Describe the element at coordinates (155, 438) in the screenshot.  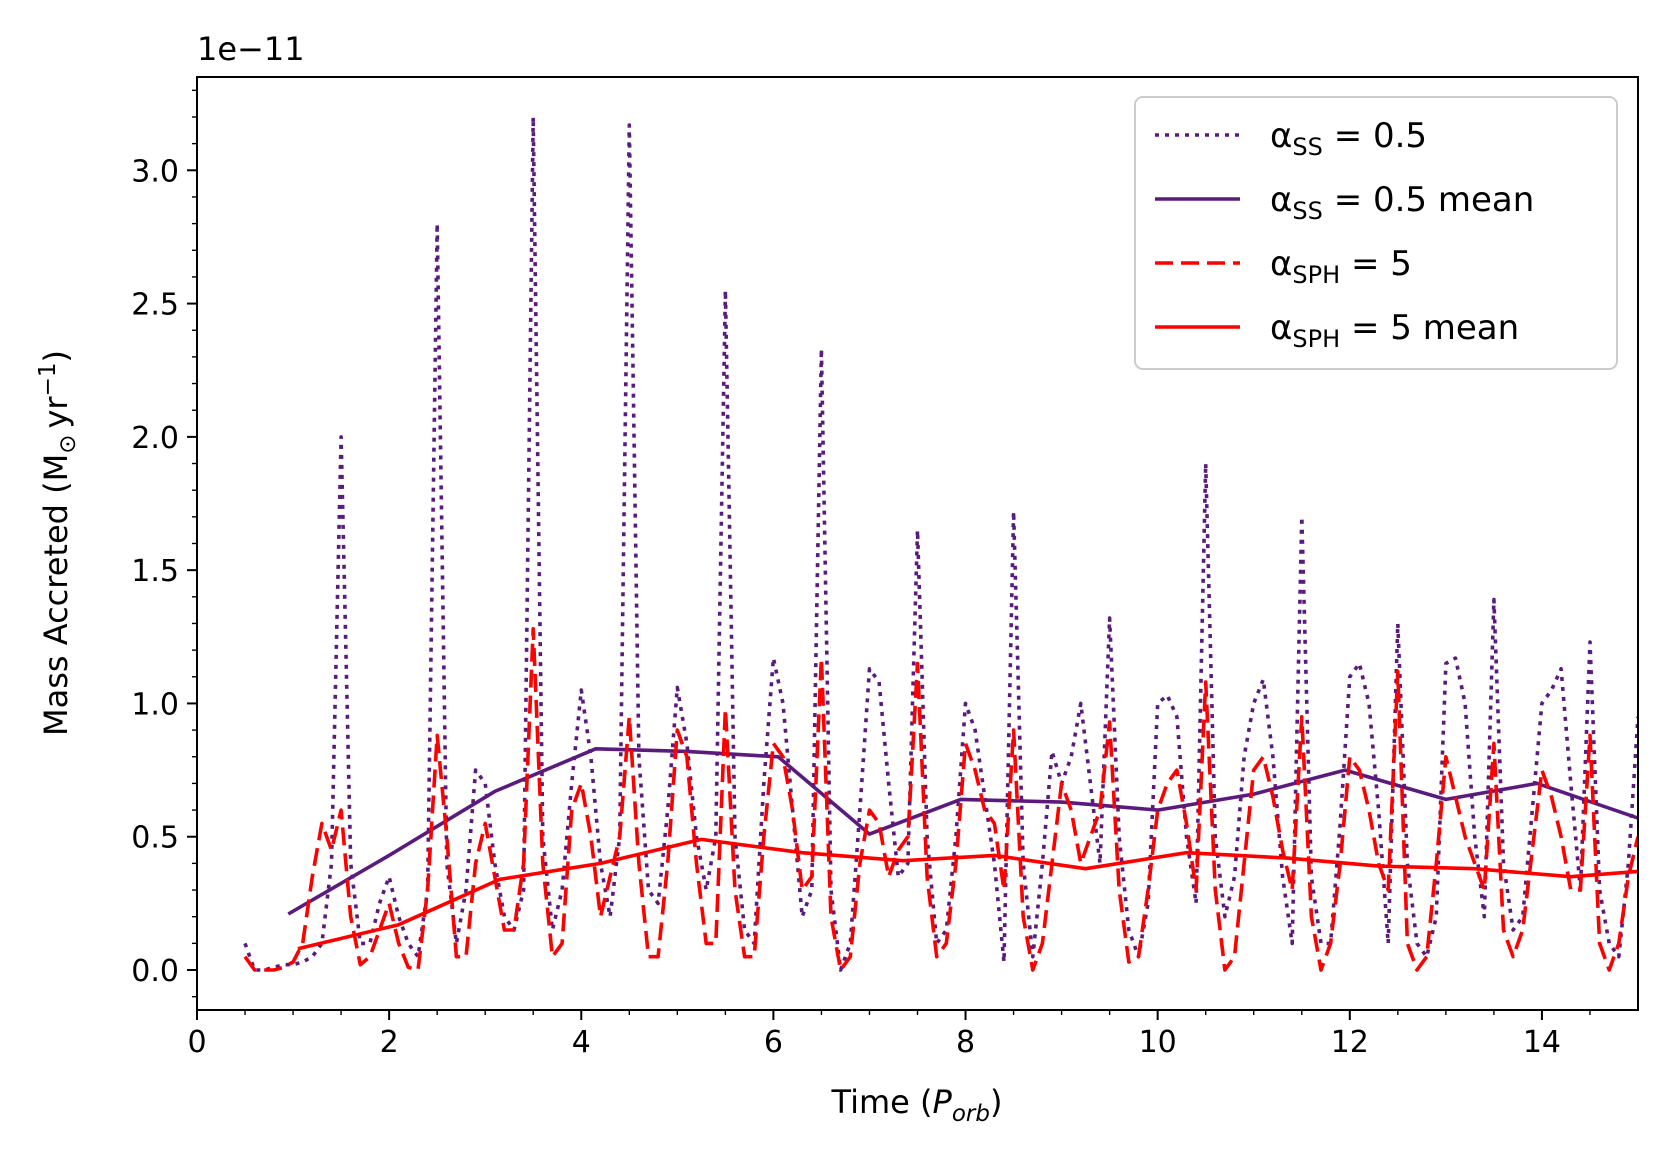
I see `y-tick-label: 2.0` at that location.